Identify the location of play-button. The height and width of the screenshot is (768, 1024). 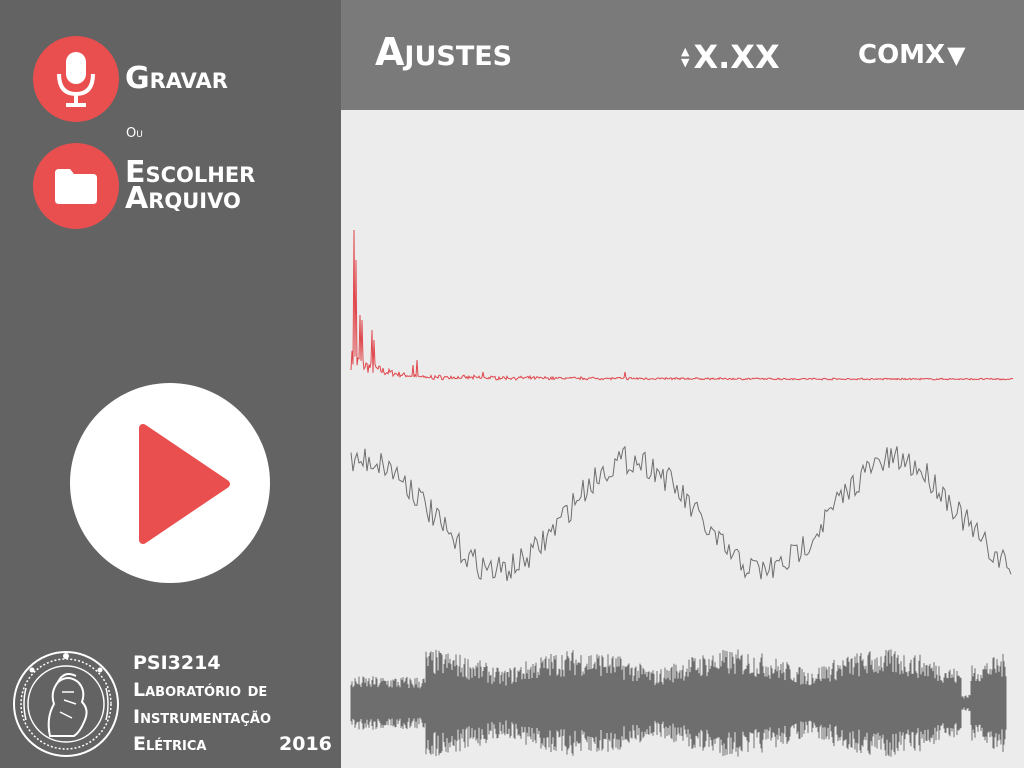
(170, 483).